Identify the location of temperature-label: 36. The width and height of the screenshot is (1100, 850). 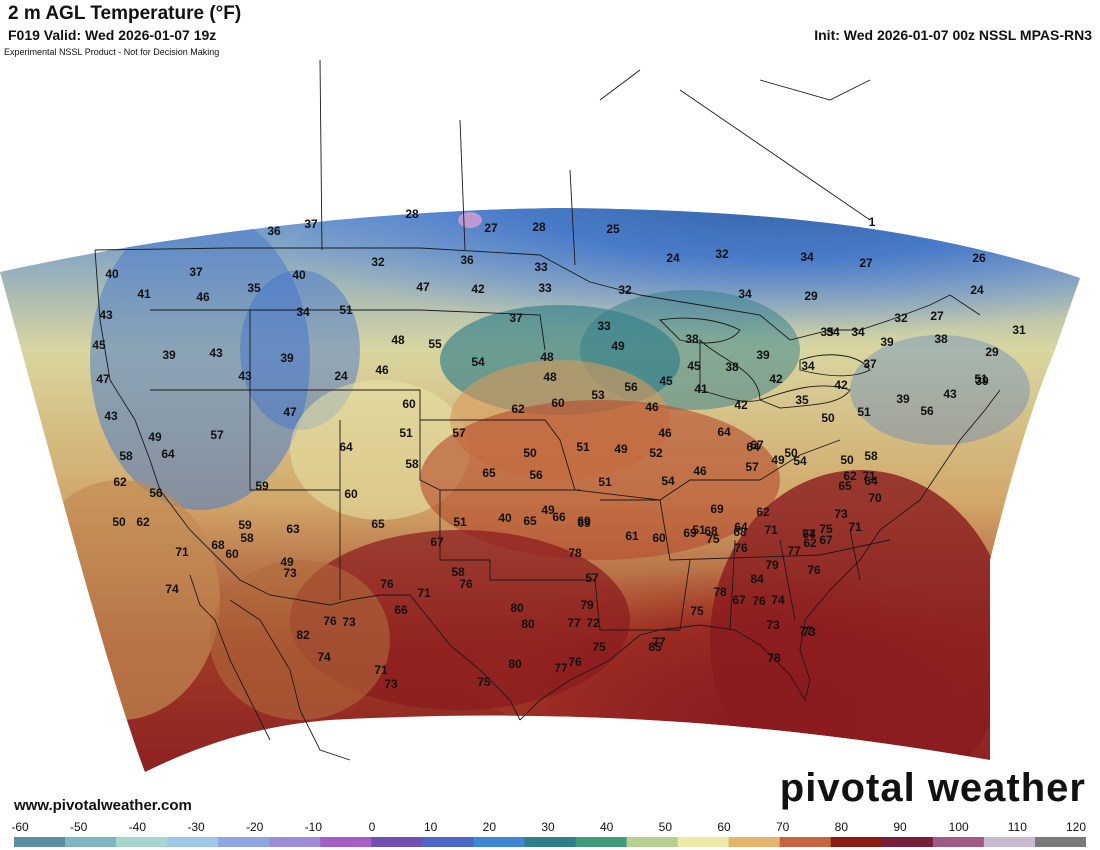
(467, 260).